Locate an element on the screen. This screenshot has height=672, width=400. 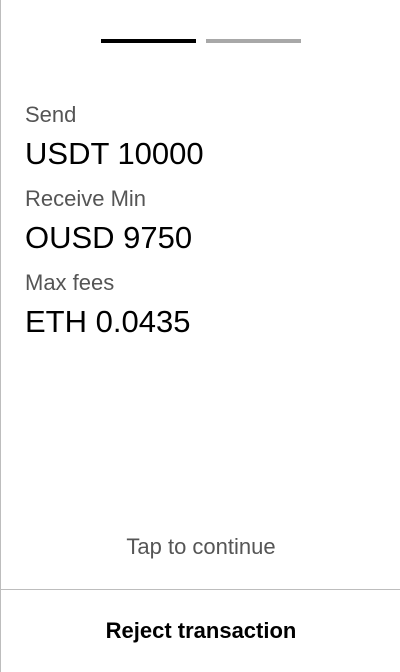
step-1-indicator-active is located at coordinates (148, 41).